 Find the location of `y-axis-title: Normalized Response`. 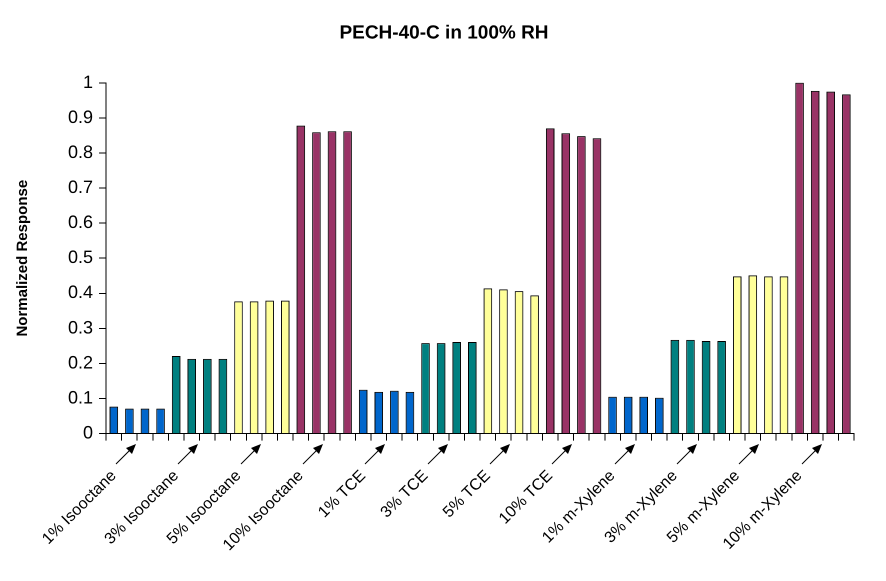

y-axis-title: Normalized Response is located at coordinates (23, 258).